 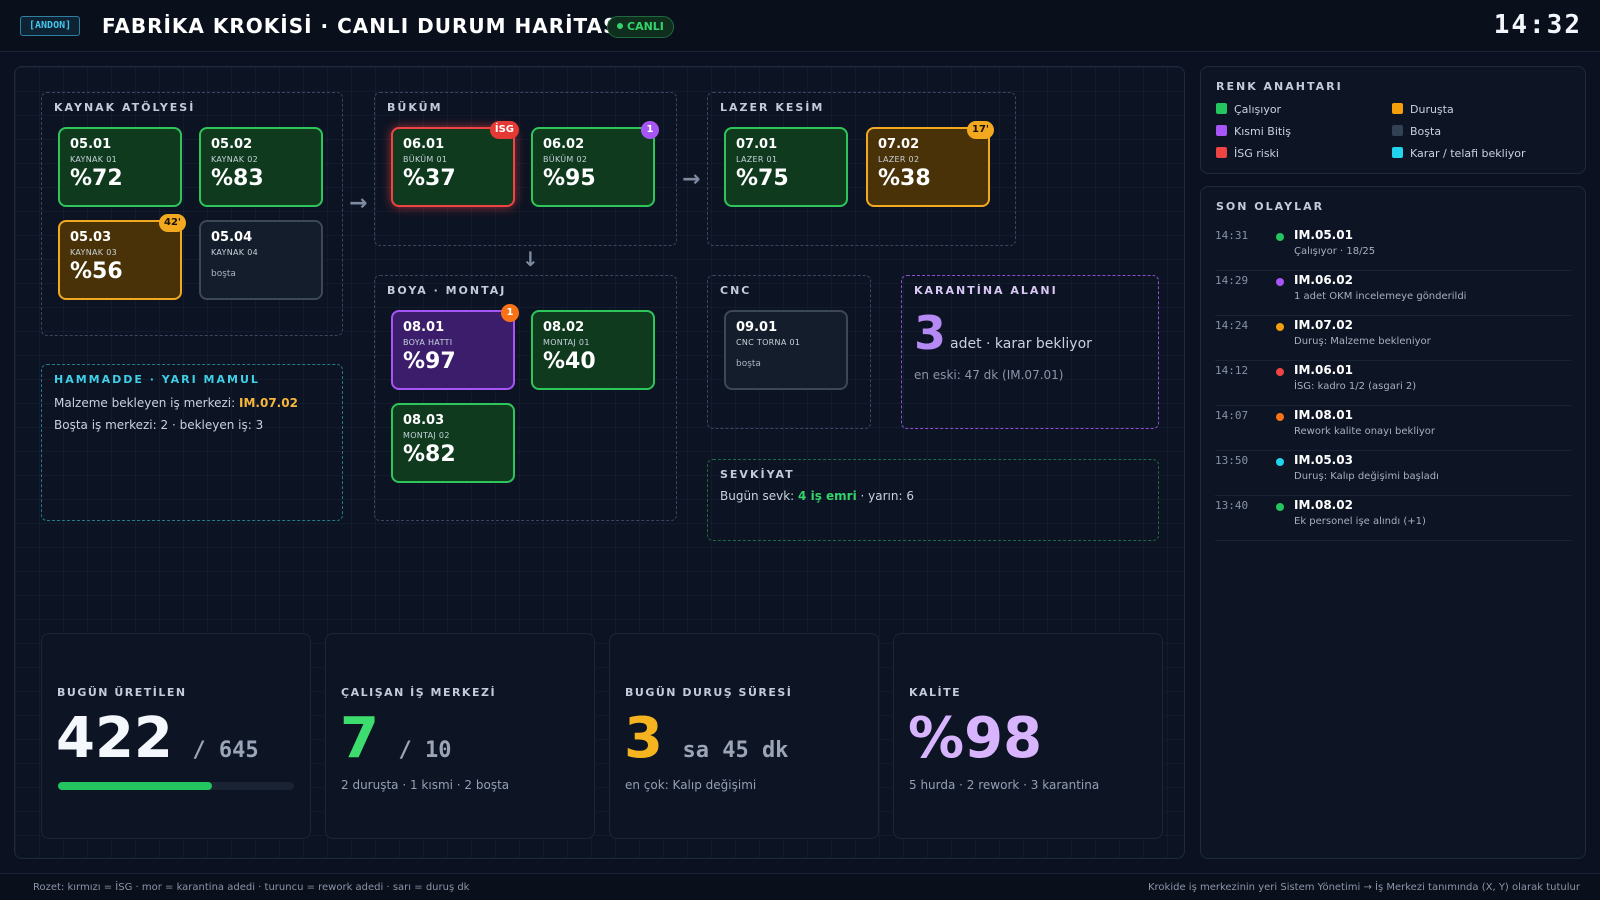 I want to click on event-time: 13:50, so click(x=1232, y=460).